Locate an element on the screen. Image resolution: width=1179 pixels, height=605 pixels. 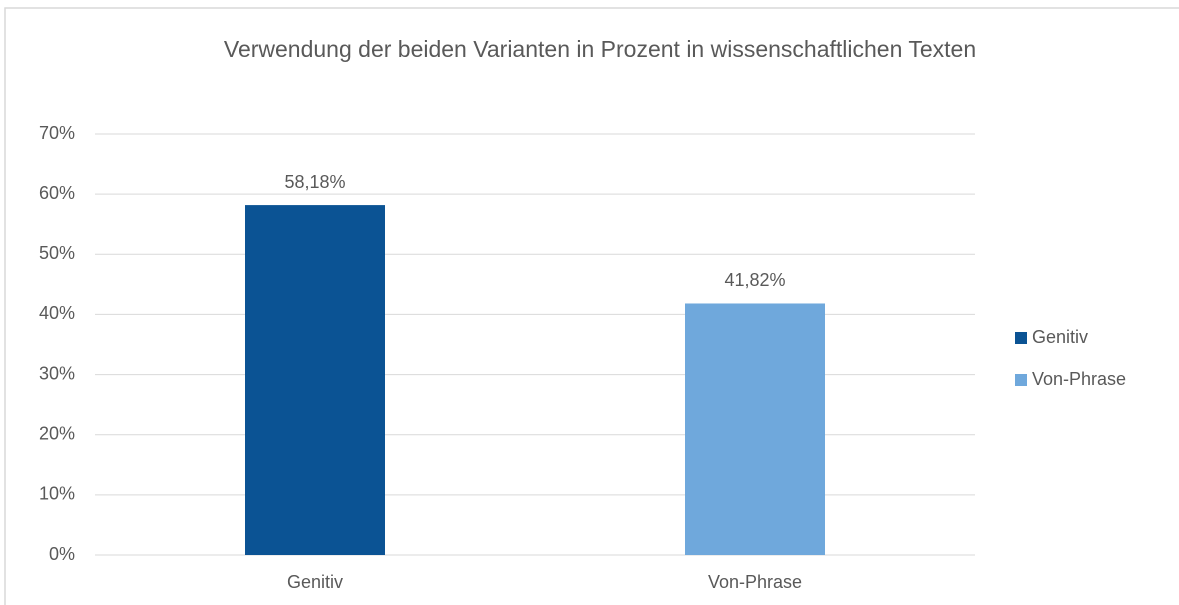
x-tick-label: Von-Phrase is located at coordinates (755, 582).